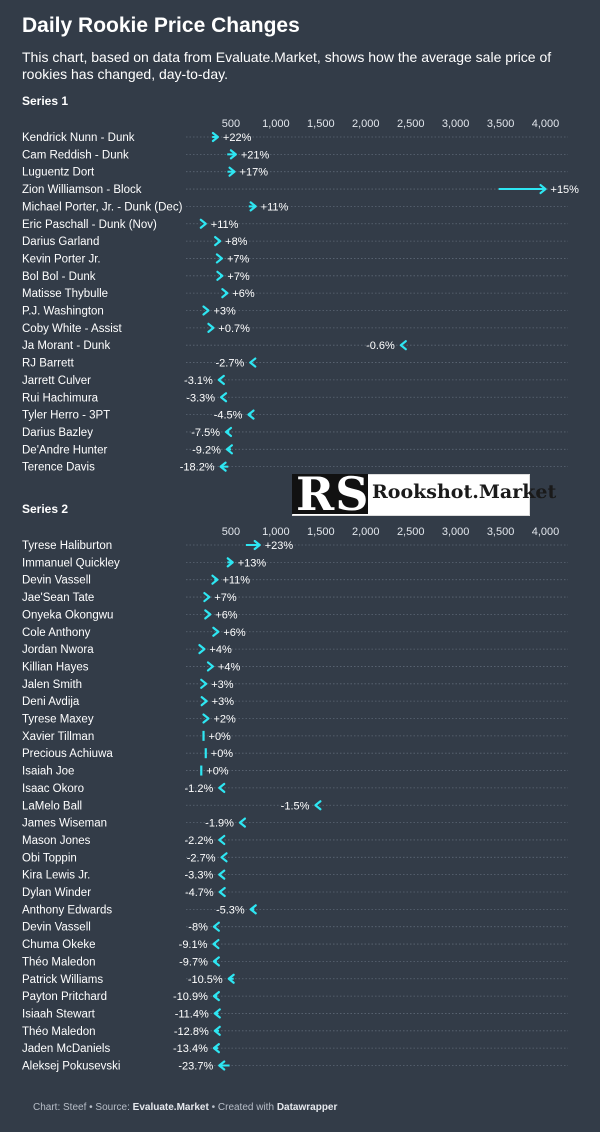 This screenshot has width=600, height=1132. Describe the element at coordinates (51, 702) in the screenshot. I see `row-label: Deni Avdija` at that location.